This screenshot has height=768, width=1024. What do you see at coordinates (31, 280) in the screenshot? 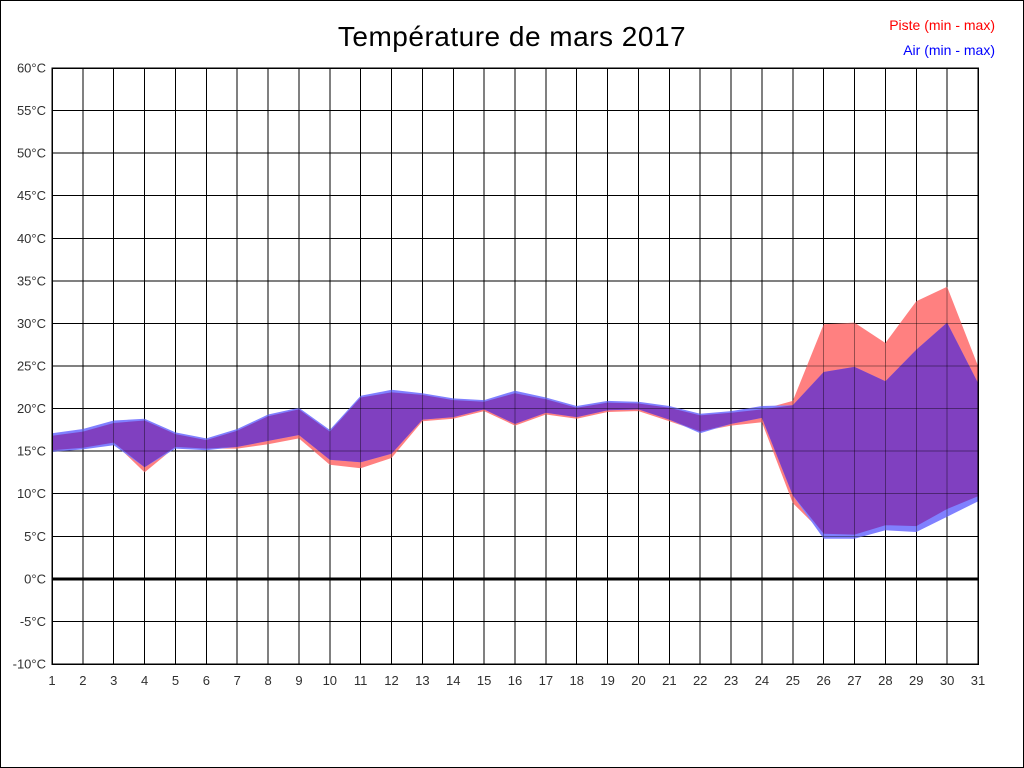
I see `y-tick-label: 35°C` at bounding box center [31, 280].